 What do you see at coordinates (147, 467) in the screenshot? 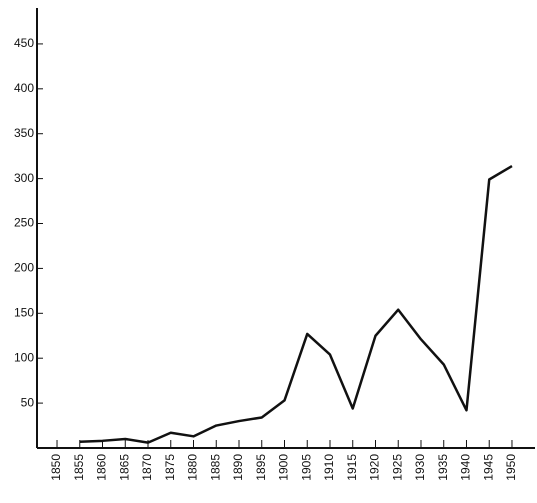
I see `x-tick-label: 1870` at bounding box center [147, 467].